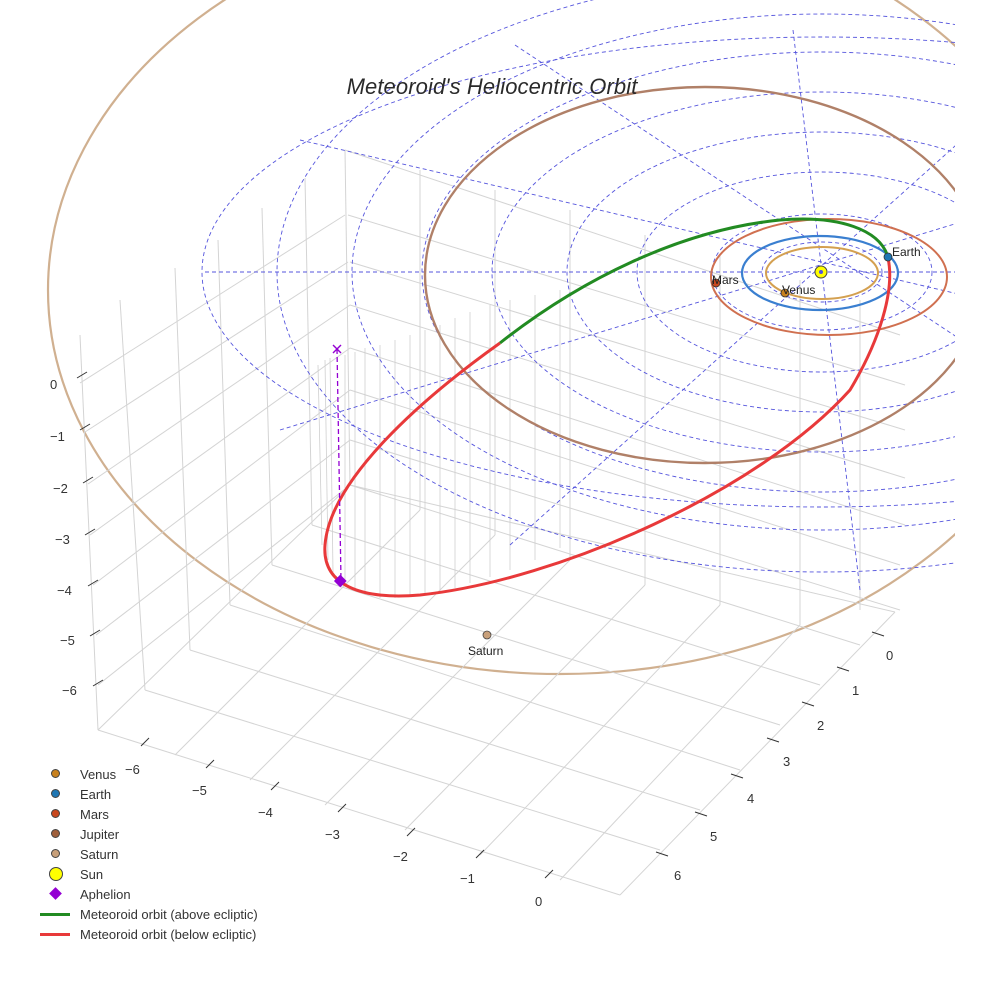 Image resolution: width=984 pixels, height=984 pixels. What do you see at coordinates (92, 874) in the screenshot?
I see `legend-label: Sun` at bounding box center [92, 874].